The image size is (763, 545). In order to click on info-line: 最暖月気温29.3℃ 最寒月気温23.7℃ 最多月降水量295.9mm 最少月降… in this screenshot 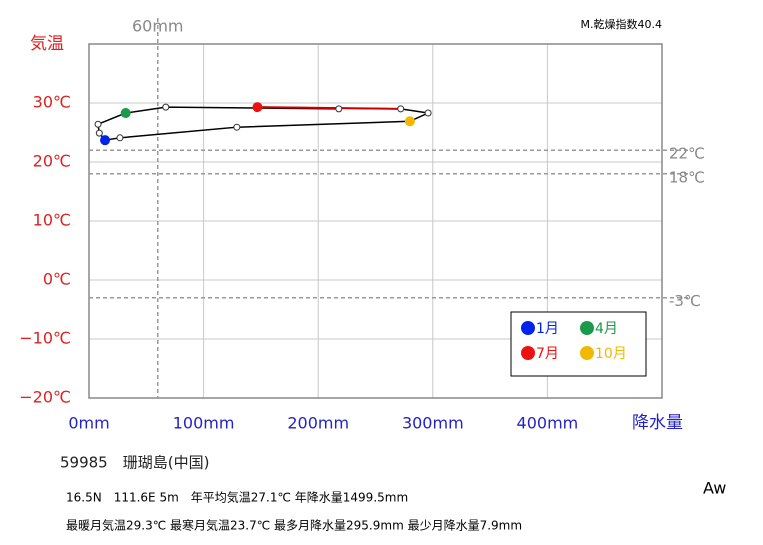, I will do `click(294, 525)`.